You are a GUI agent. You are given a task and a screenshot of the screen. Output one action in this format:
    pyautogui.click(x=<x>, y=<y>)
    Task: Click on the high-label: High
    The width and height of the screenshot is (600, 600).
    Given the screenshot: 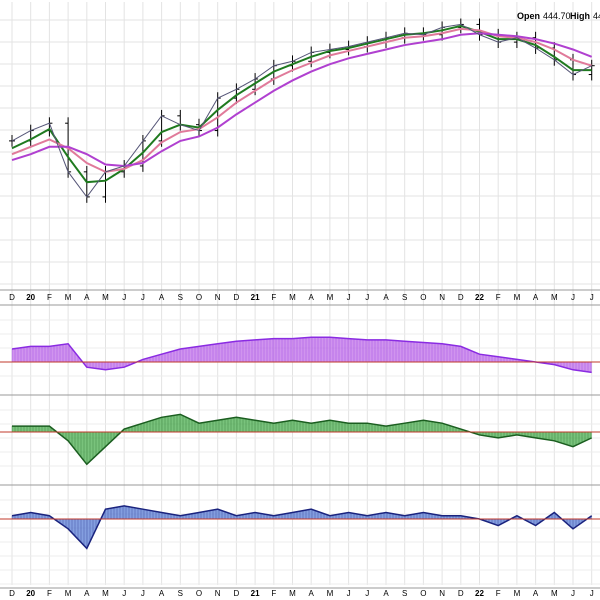 What is the action you would take?
    pyautogui.click(x=580, y=16)
    